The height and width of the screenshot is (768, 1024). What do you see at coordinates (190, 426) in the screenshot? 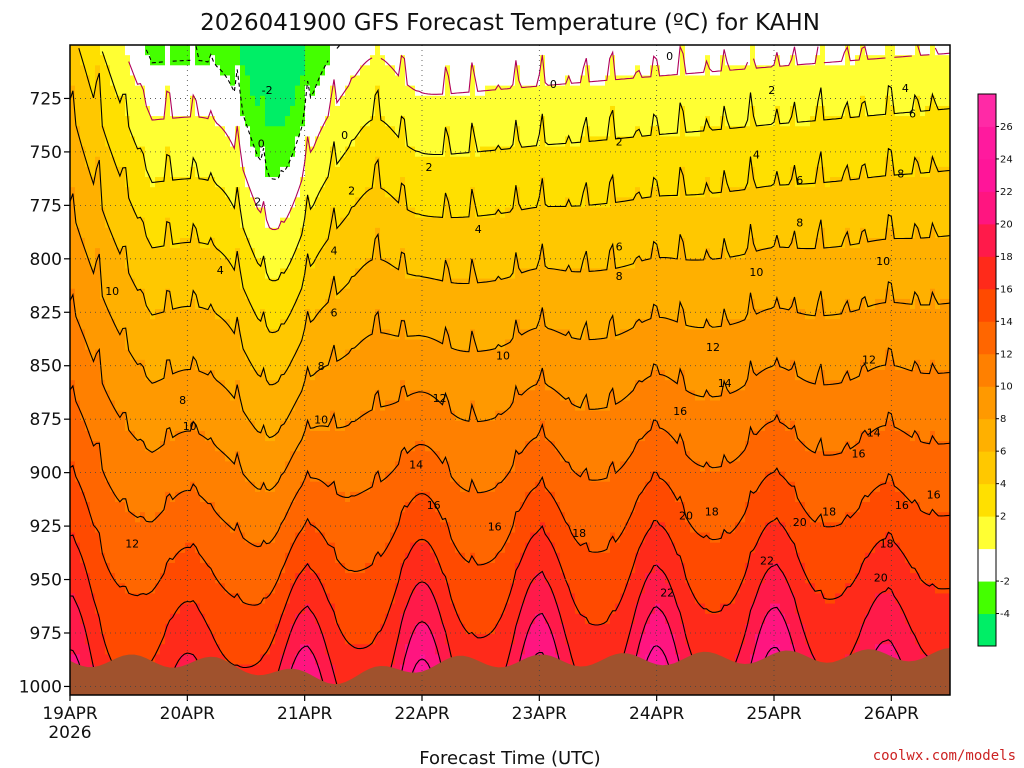
I see `contour-label: 10` at bounding box center [190, 426].